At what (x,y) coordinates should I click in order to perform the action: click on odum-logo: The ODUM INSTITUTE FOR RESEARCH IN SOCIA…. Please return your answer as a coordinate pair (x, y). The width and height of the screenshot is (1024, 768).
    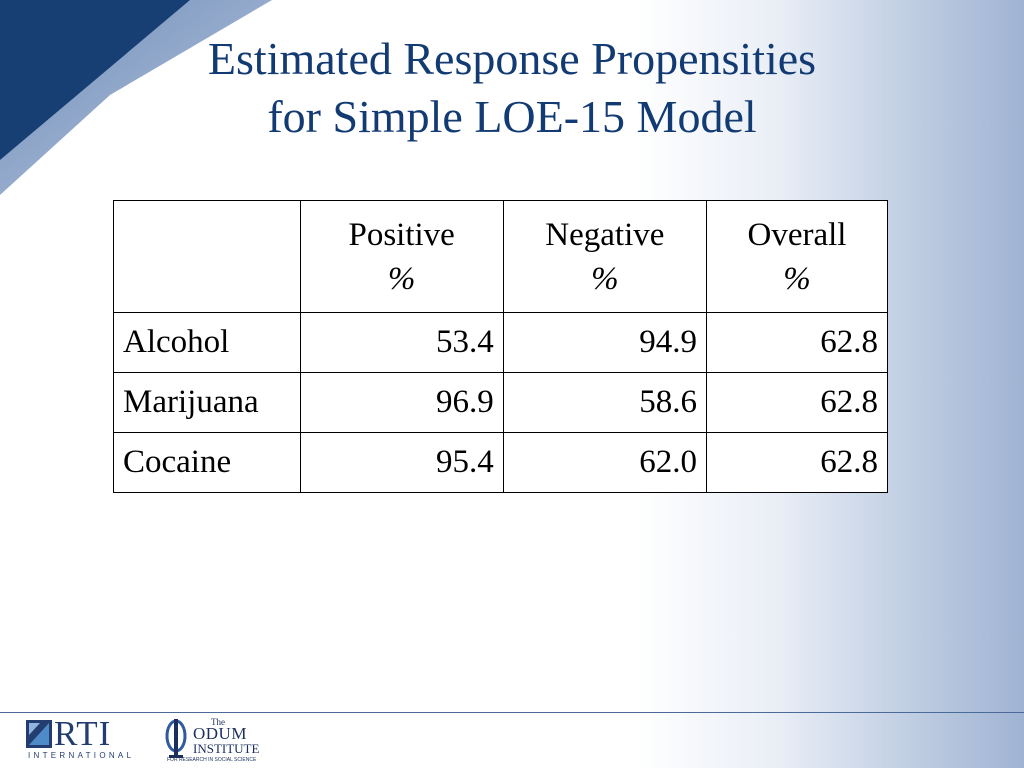
    Looking at the image, I should click on (228, 740).